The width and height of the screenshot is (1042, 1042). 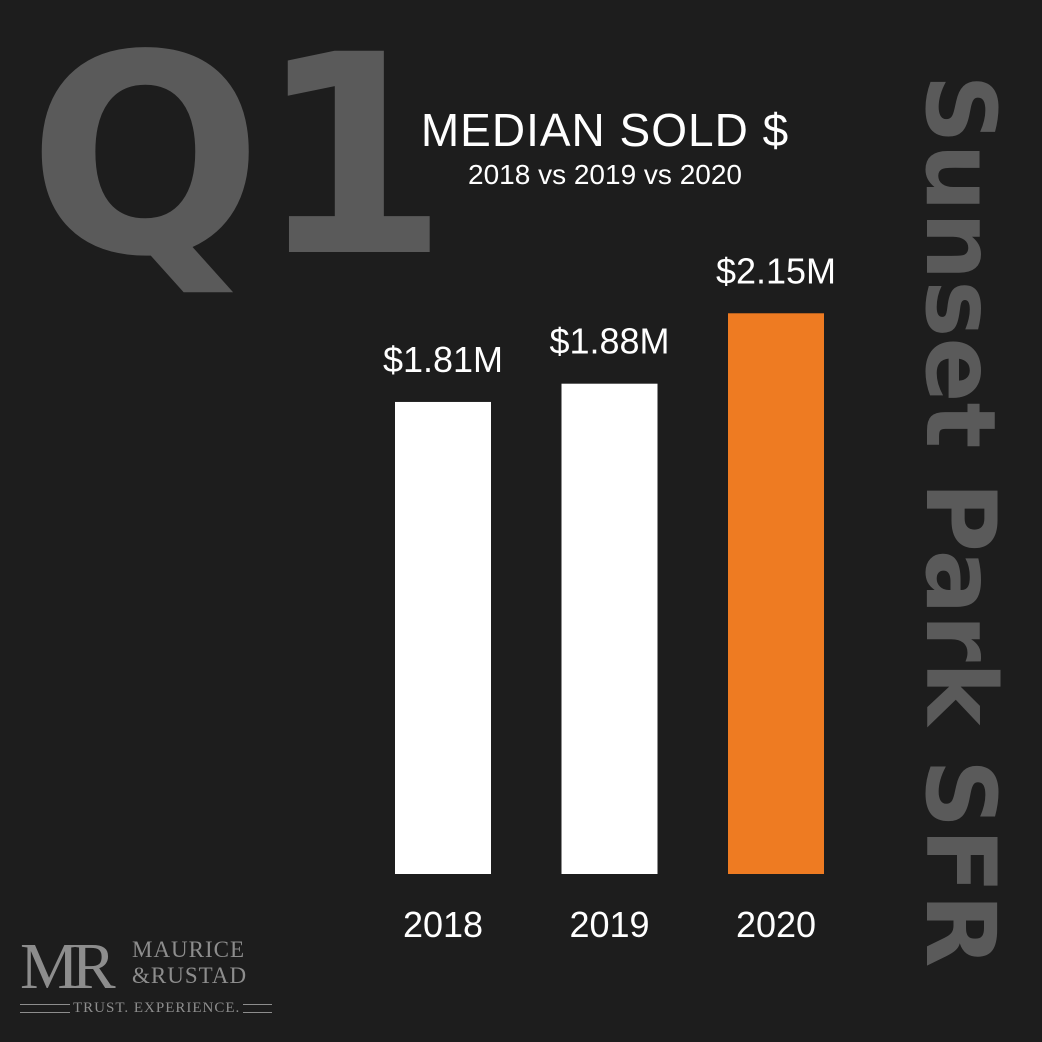 What do you see at coordinates (609, 341) in the screenshot?
I see `data-label-2019: $1.88M` at bounding box center [609, 341].